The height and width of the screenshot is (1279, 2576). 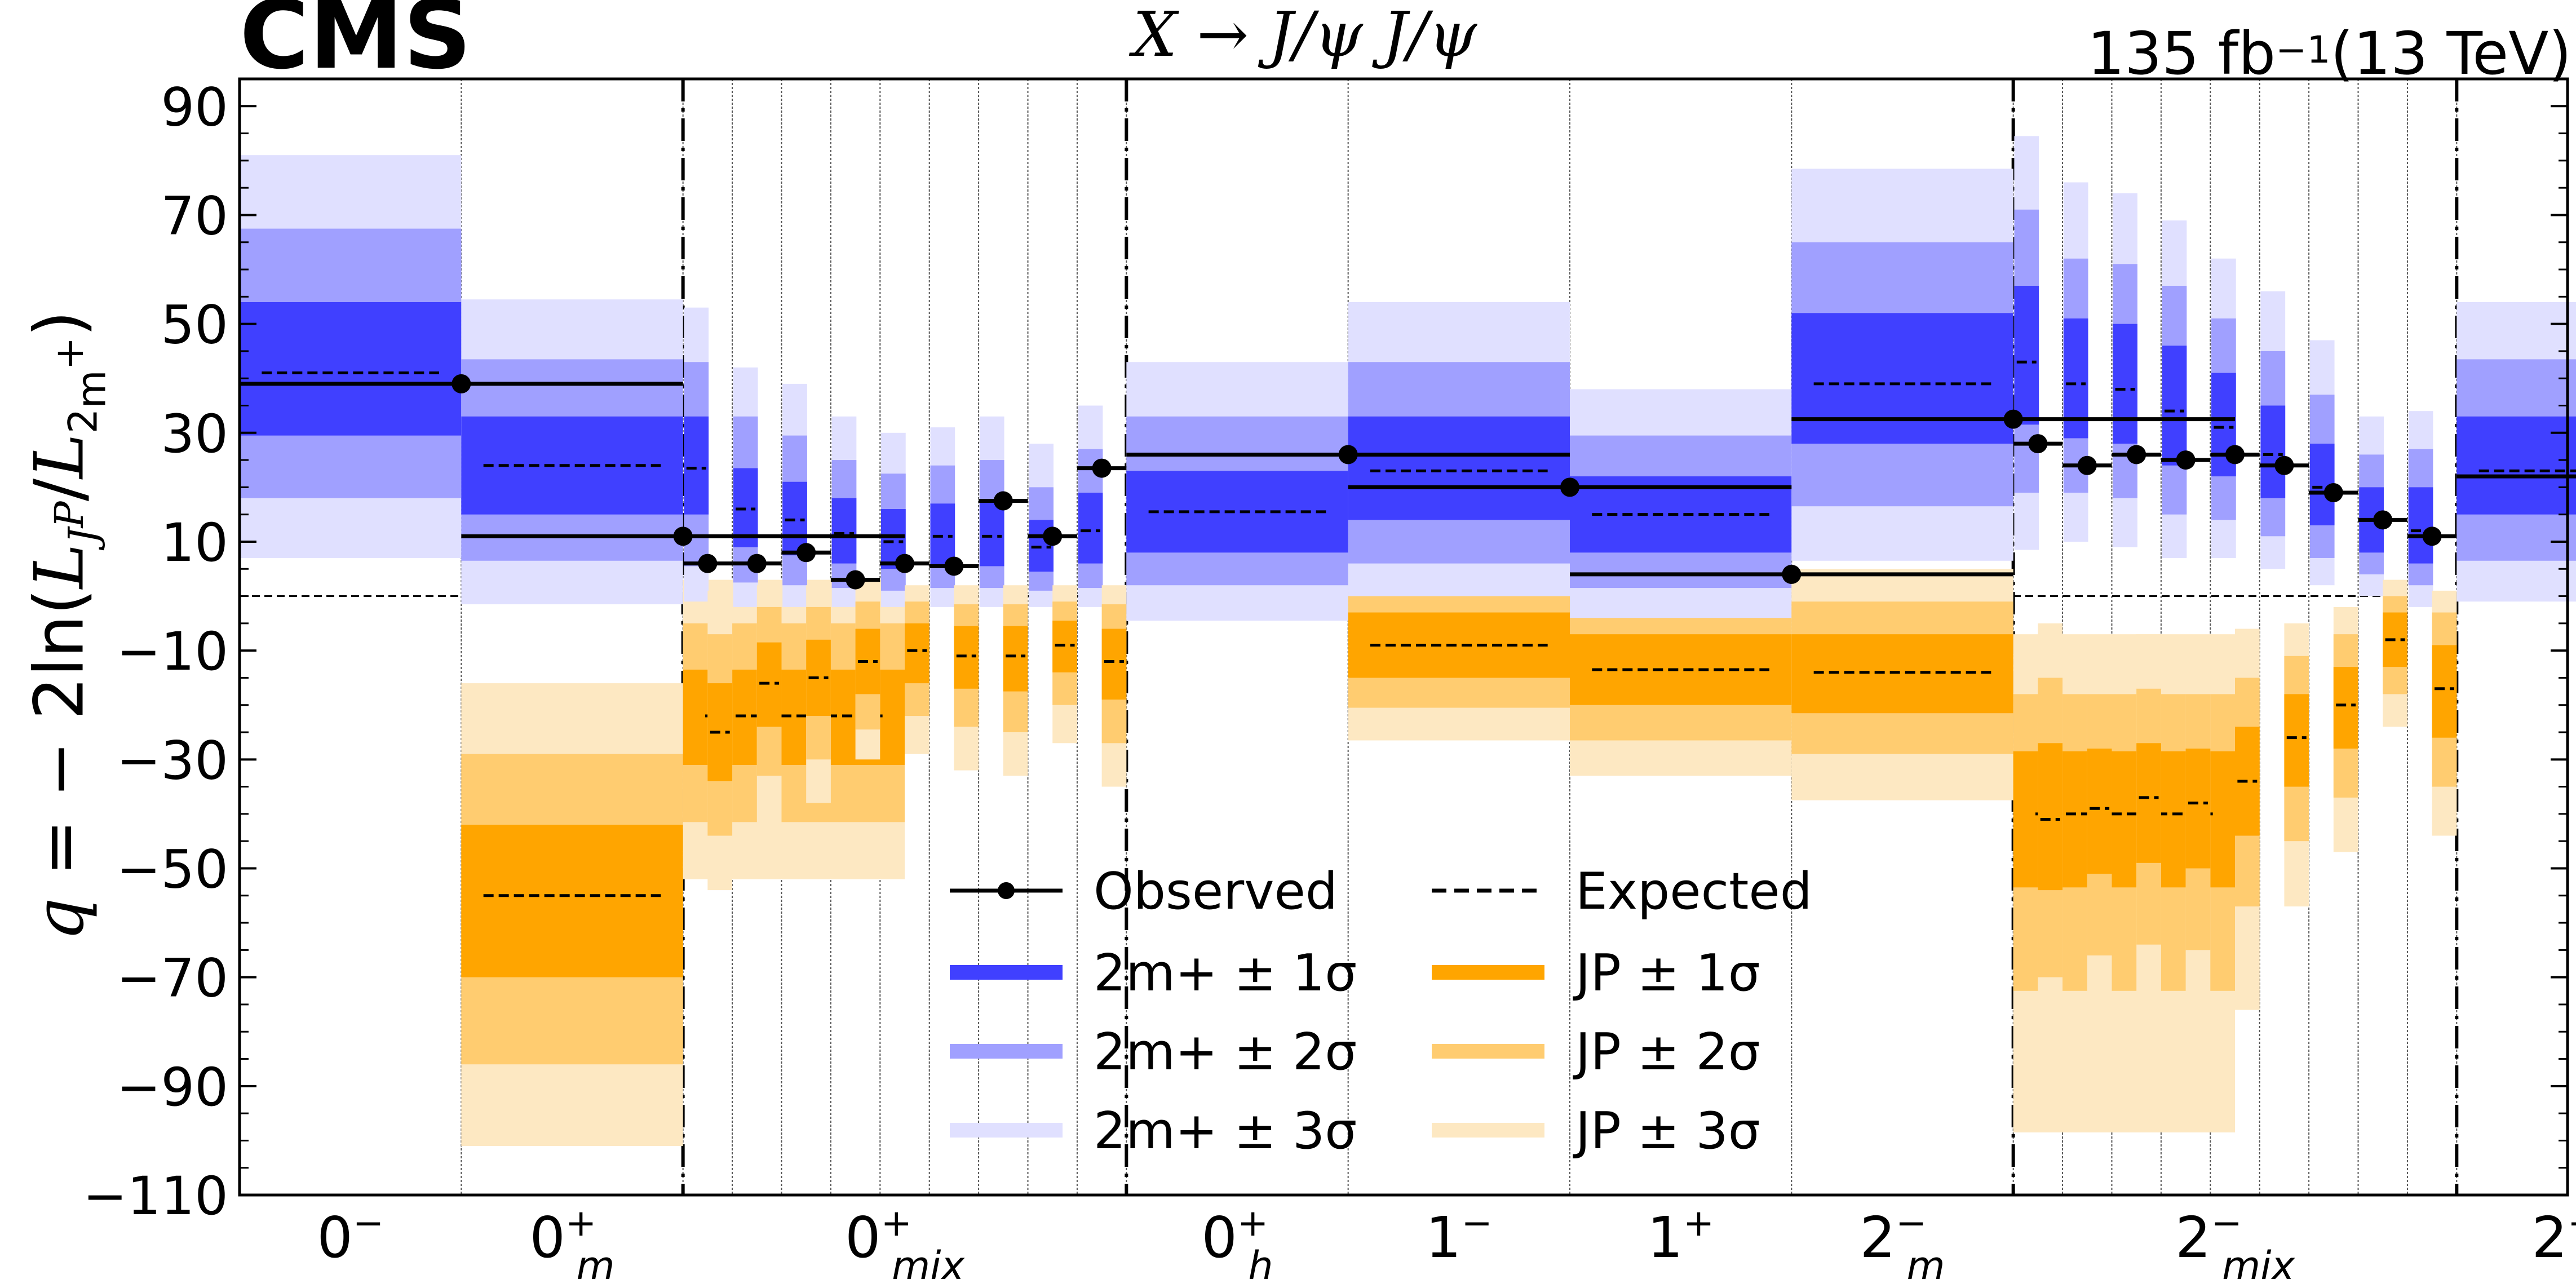 What do you see at coordinates (194, 543) in the screenshot?
I see `y-tick-label: 10` at bounding box center [194, 543].